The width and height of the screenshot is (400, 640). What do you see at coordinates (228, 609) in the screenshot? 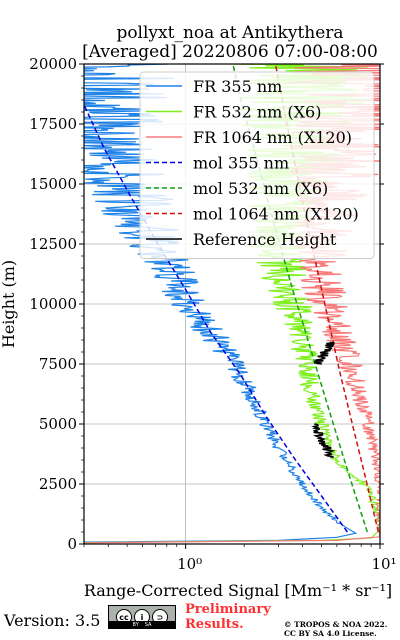
I see `preliminary-line-1: Preliminary` at bounding box center [228, 609].